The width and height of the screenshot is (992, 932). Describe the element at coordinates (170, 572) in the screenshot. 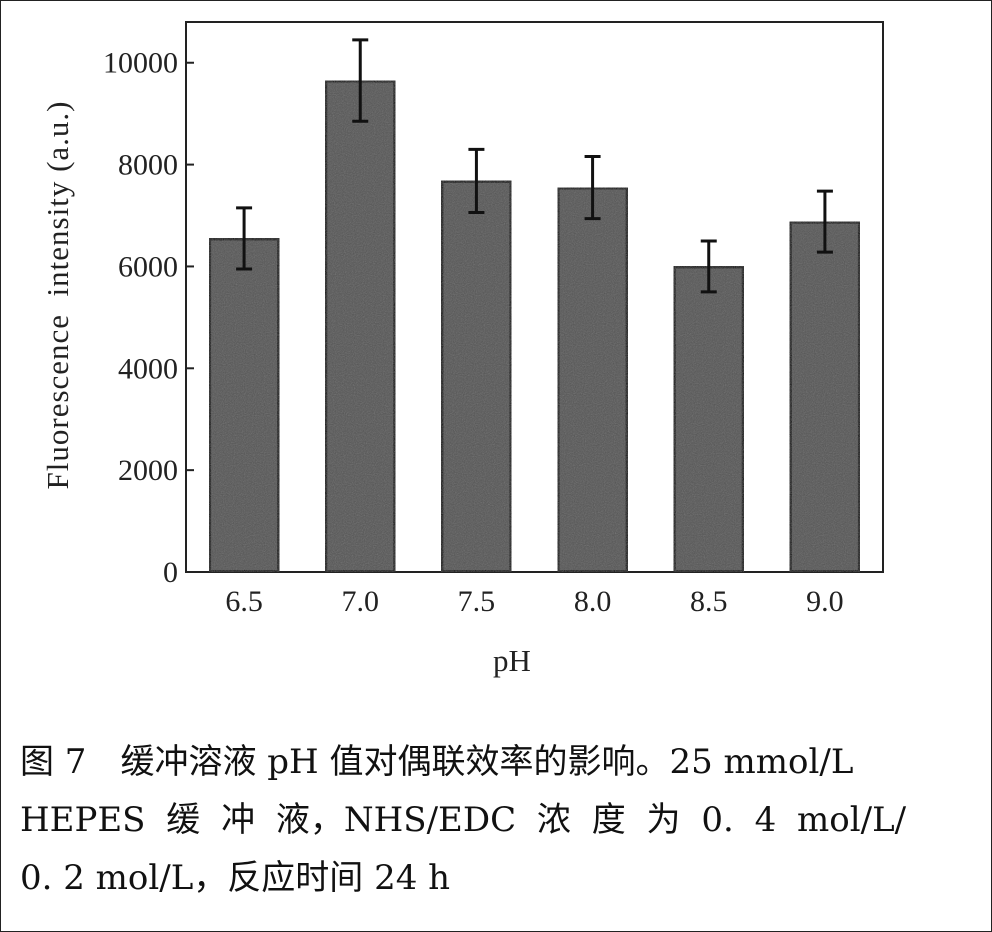

I see `y-tick-label: 0` at that location.